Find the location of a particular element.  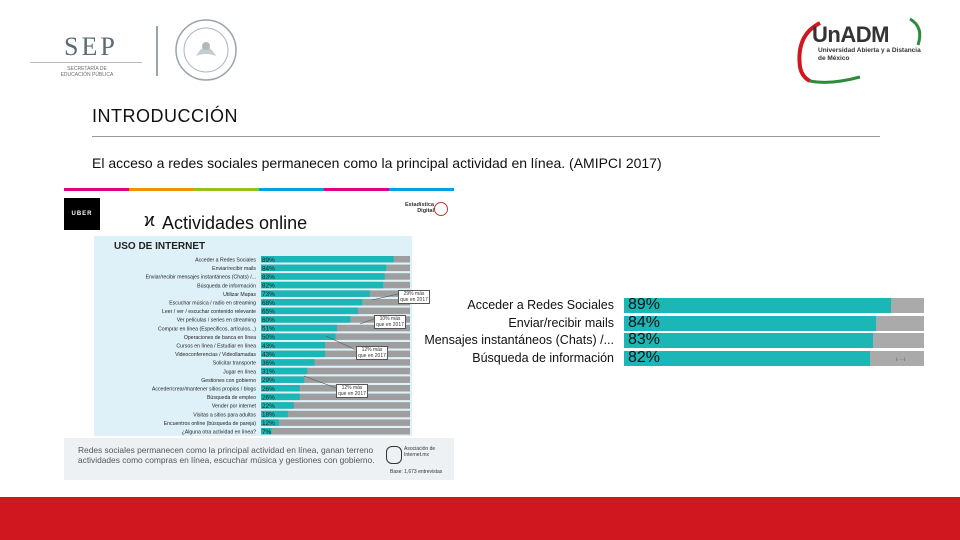

usage-category-label: Acceder a Redes Sociales is located at coordinates (225, 261).